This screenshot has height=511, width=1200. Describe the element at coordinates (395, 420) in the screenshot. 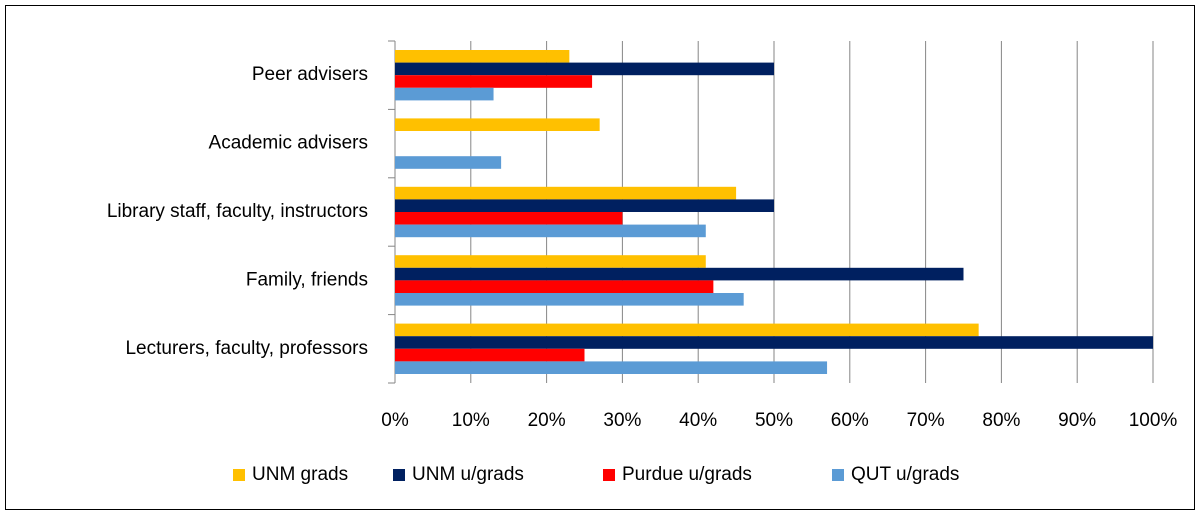

I see `x-tick-label: 0%` at that location.